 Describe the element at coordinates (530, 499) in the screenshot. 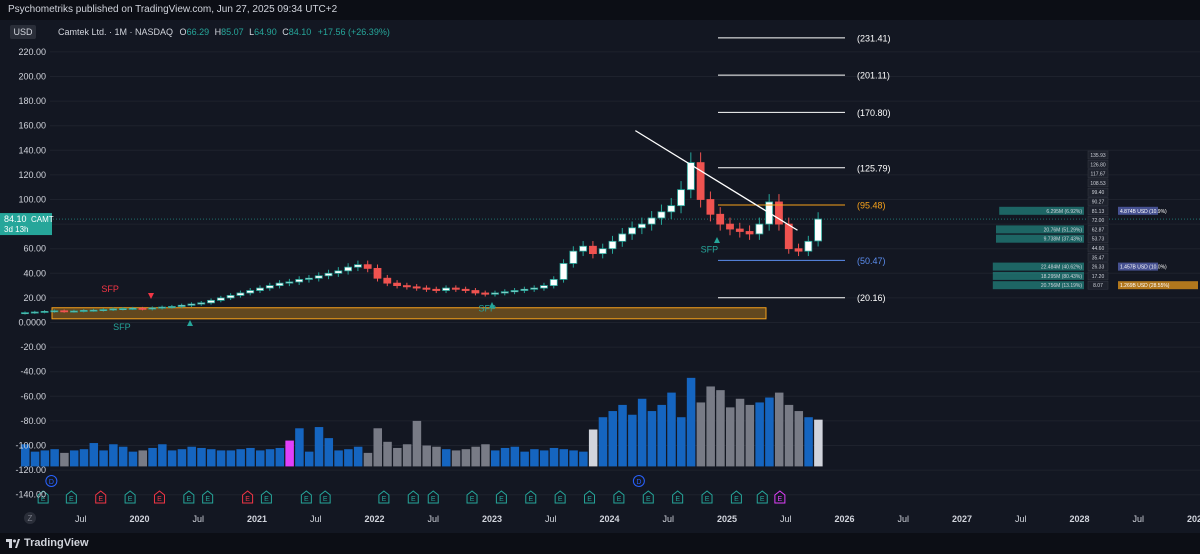

I see `event-label-17: E` at that location.